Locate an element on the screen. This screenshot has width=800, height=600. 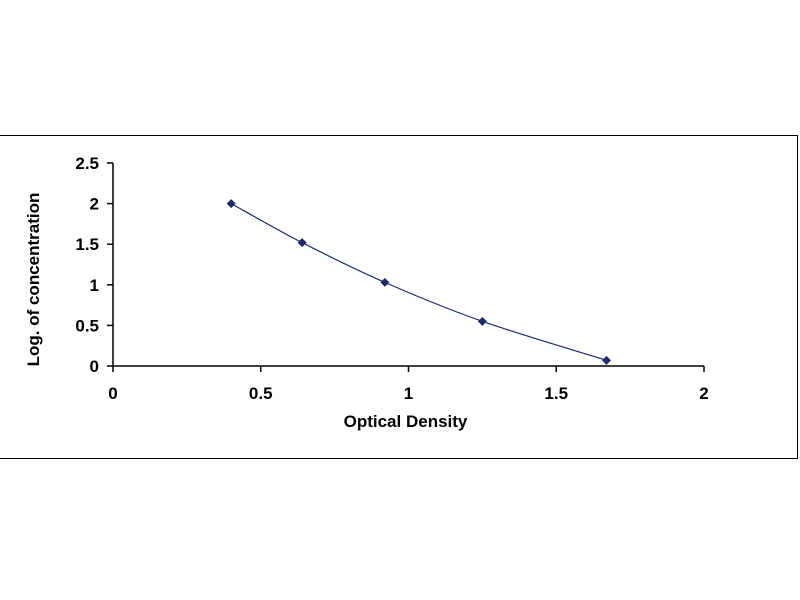
y-axis-title: Log. of concentration is located at coordinates (33, 280).